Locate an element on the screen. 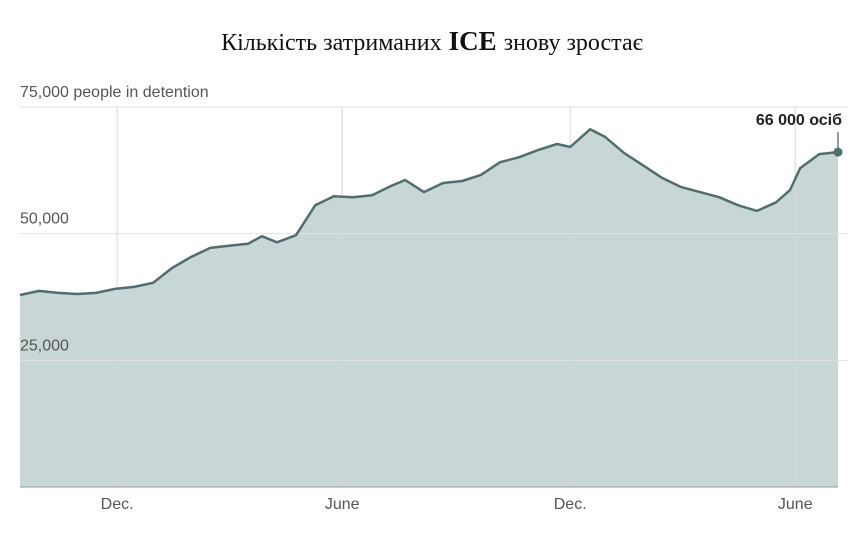 The width and height of the screenshot is (863, 546). title-part: Кількість затриманих is located at coordinates (331, 43).